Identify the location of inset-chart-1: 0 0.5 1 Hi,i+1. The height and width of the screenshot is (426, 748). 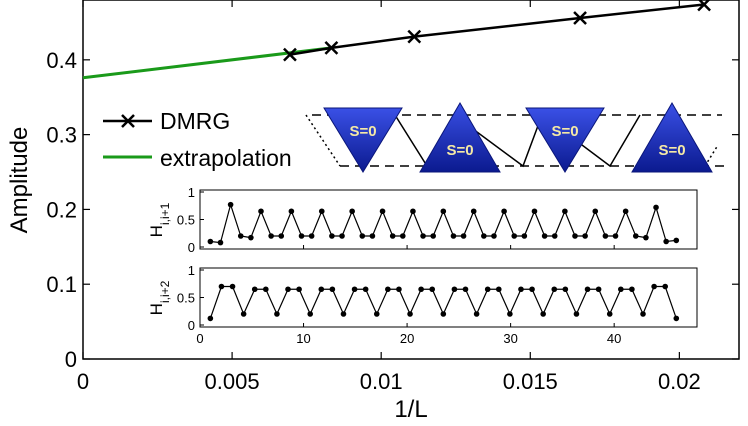
(422, 220).